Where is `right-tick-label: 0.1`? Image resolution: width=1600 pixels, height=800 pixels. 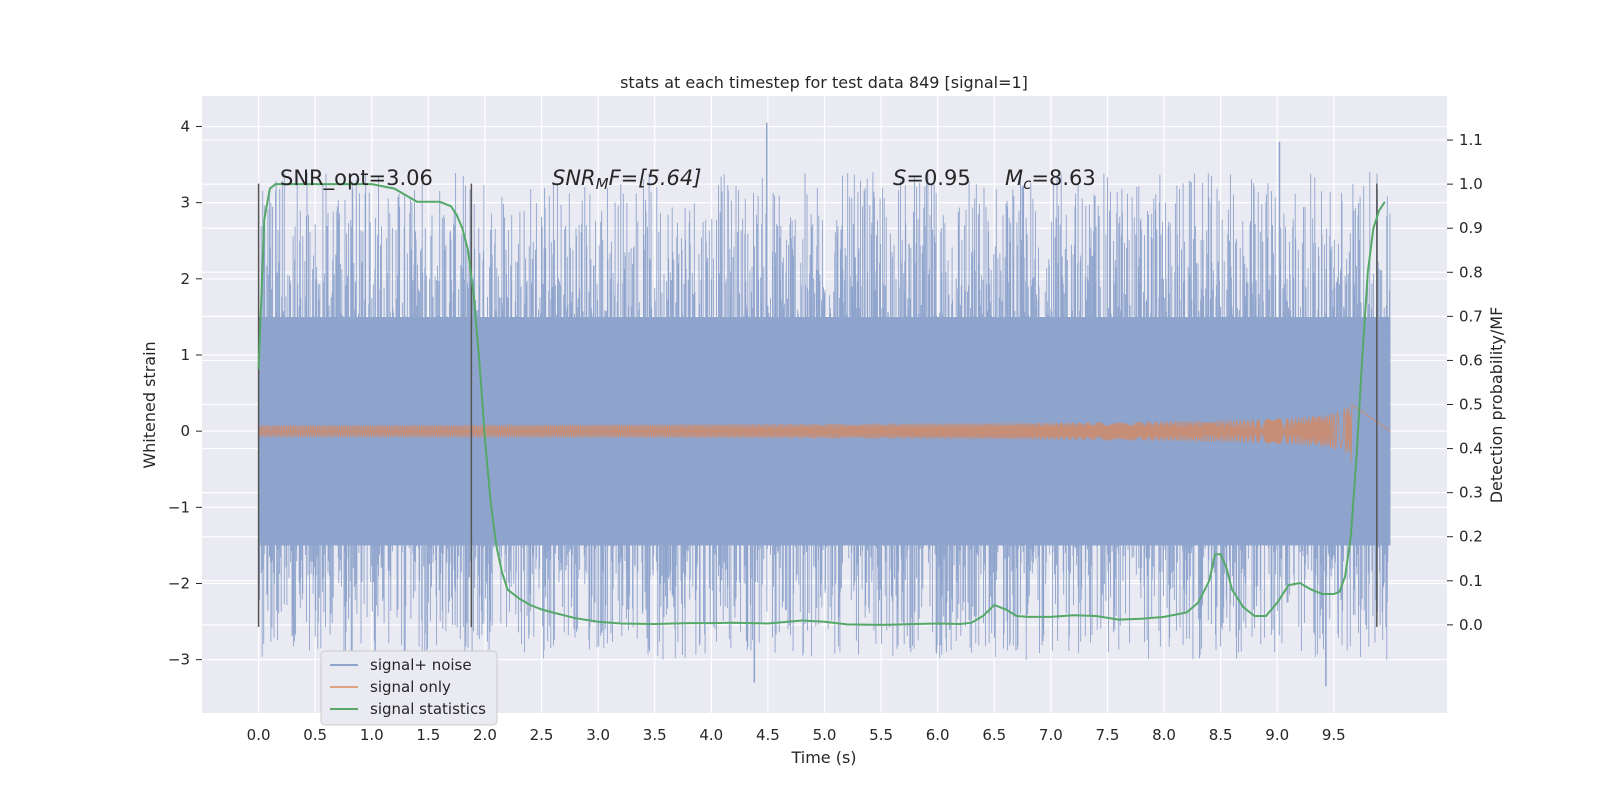
right-tick-label: 0.1 is located at coordinates (1471, 581).